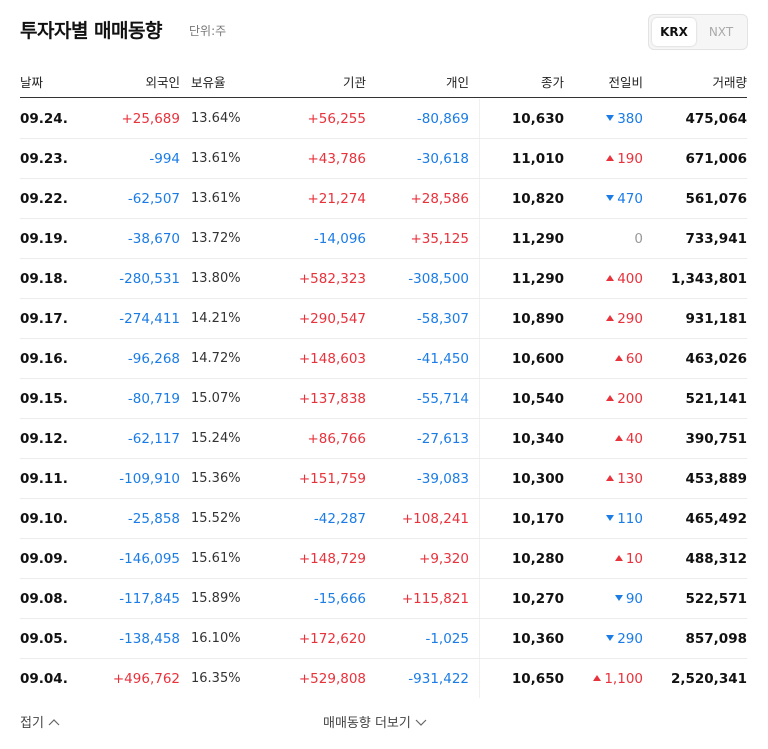 This screenshot has height=749, width=768. I want to click on individual: -308,500, so click(438, 279).